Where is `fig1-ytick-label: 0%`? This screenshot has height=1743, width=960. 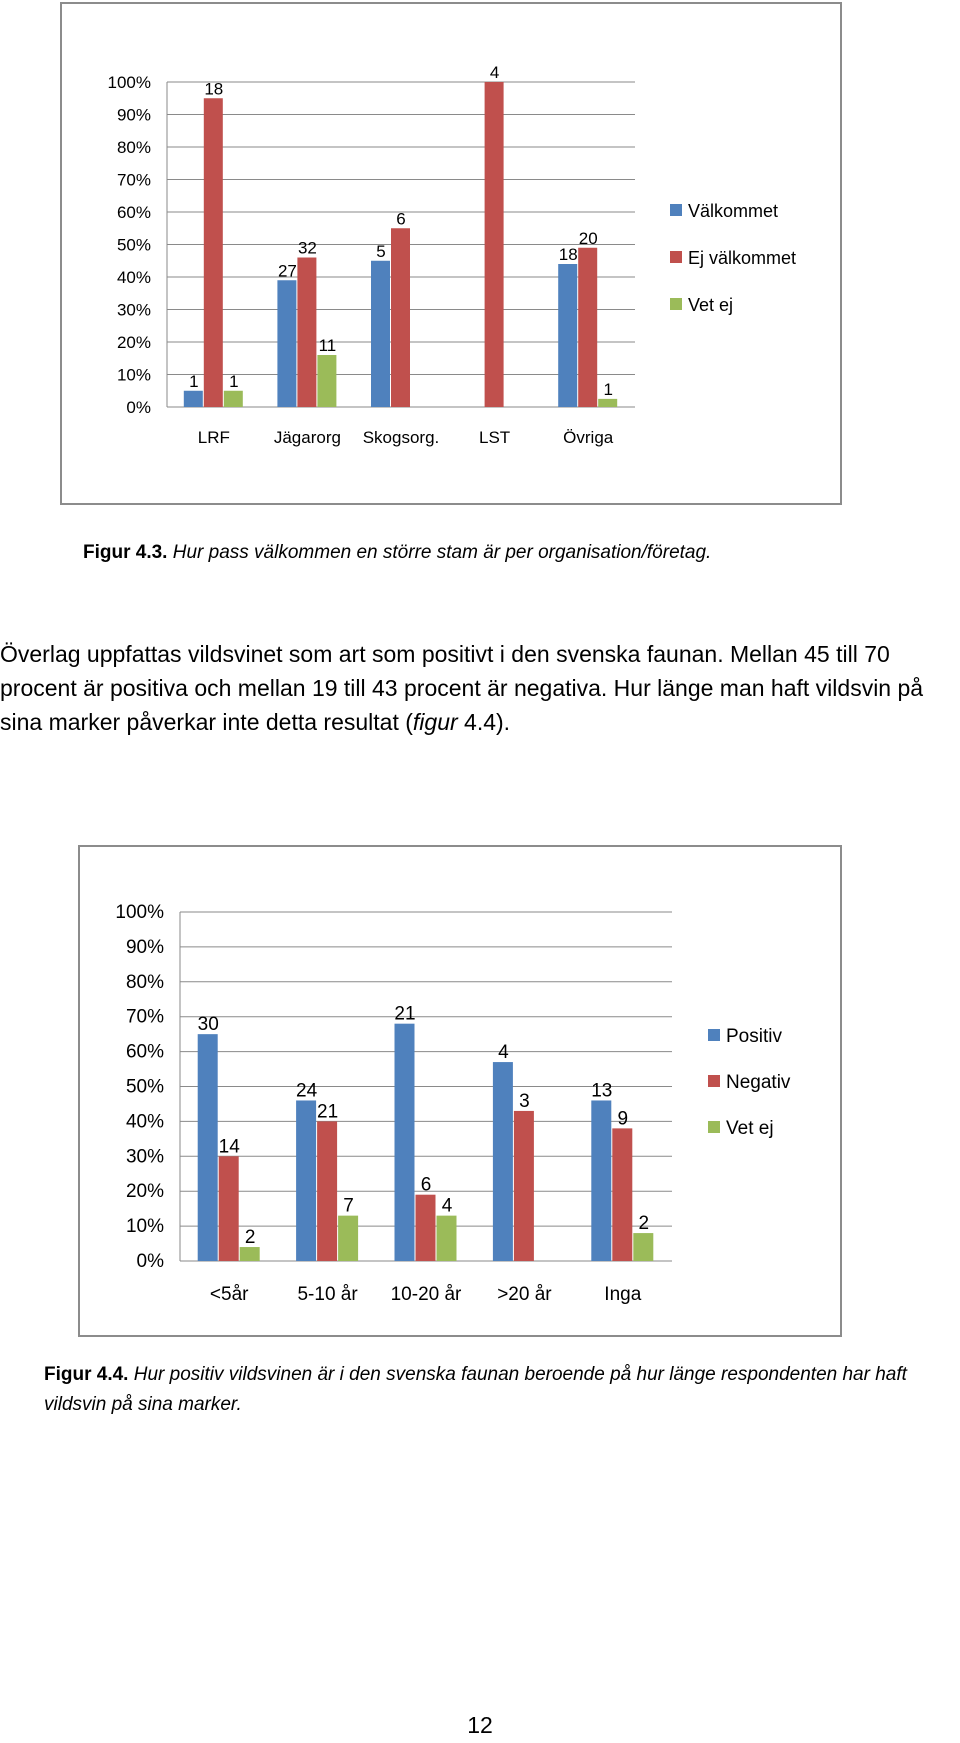
fig1-ytick-label: 0% is located at coordinates (138, 407).